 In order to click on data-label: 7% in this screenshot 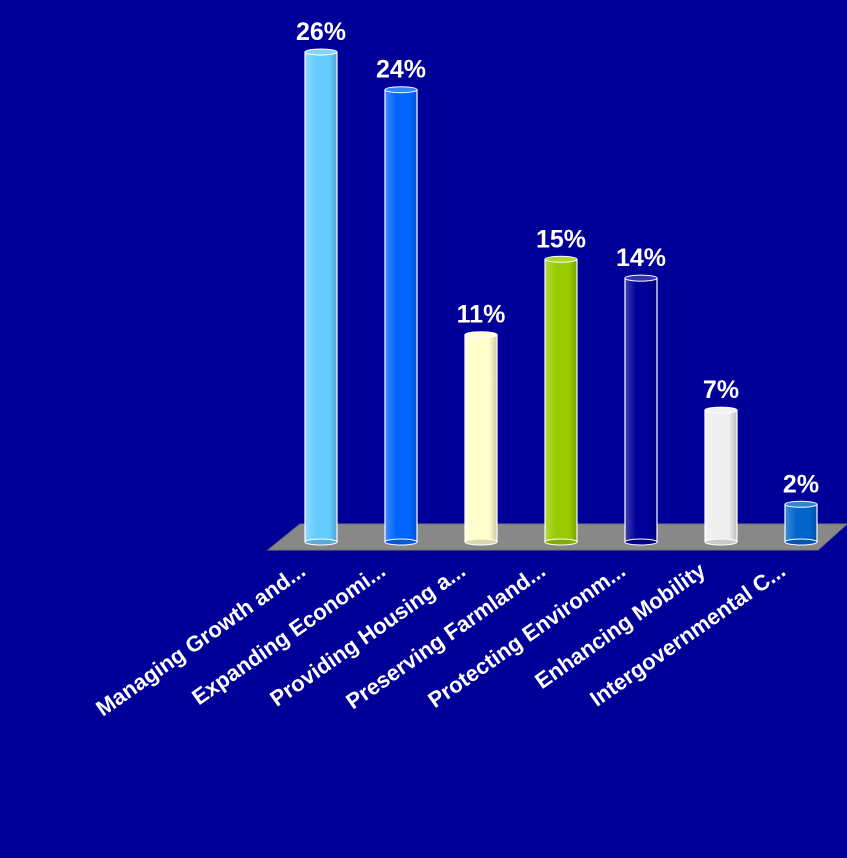, I will do `click(721, 390)`.